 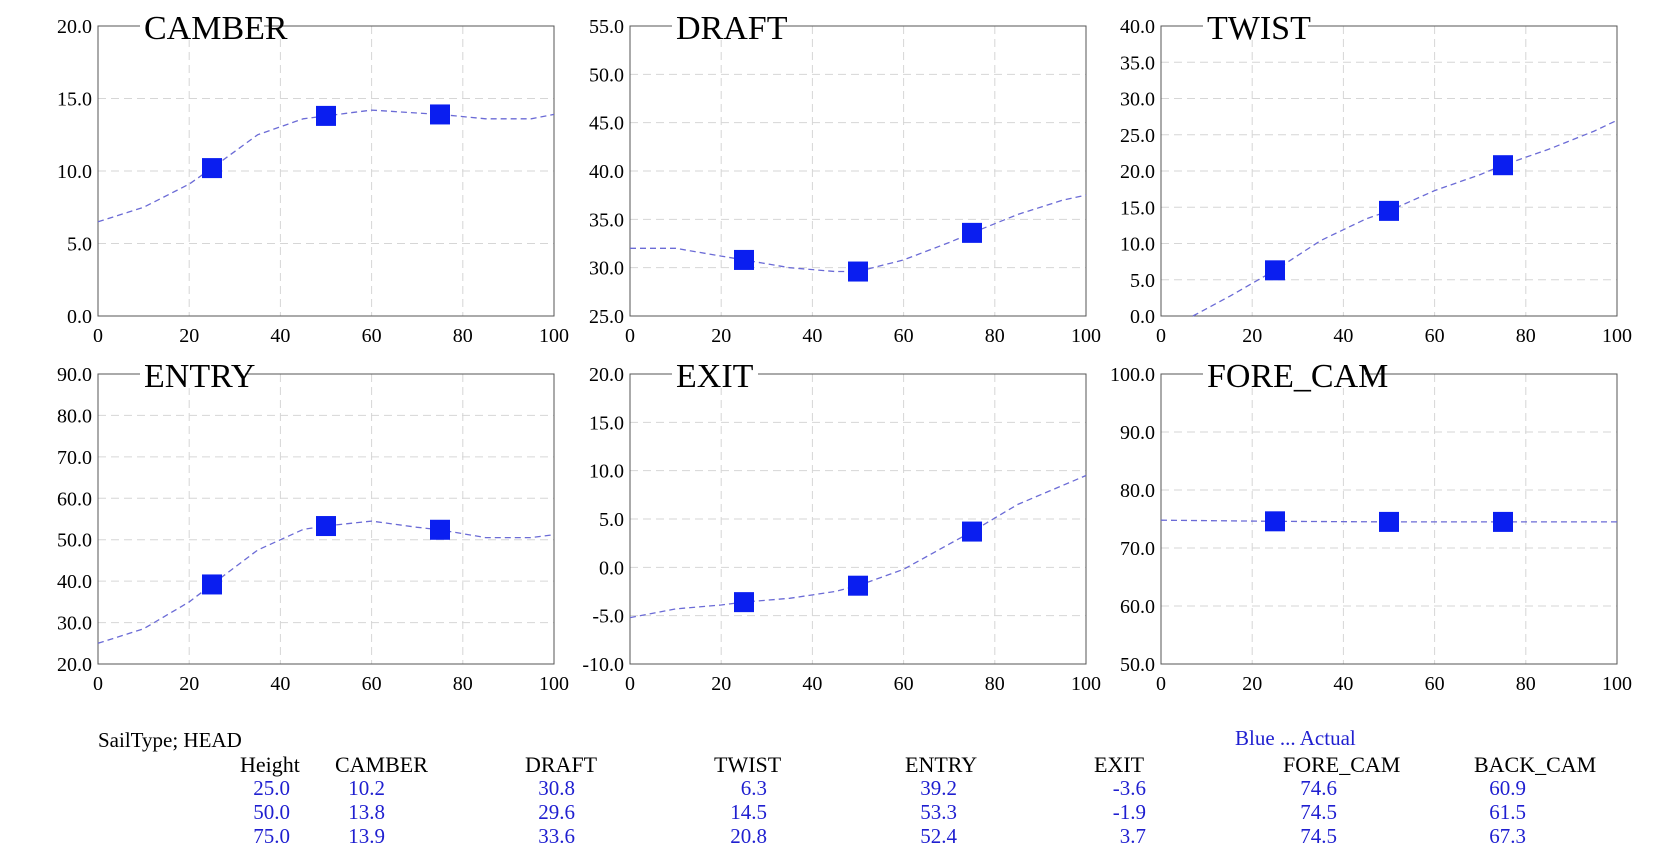 What do you see at coordinates (74, 458) in the screenshot?
I see `y-tick-label: 70.0` at bounding box center [74, 458].